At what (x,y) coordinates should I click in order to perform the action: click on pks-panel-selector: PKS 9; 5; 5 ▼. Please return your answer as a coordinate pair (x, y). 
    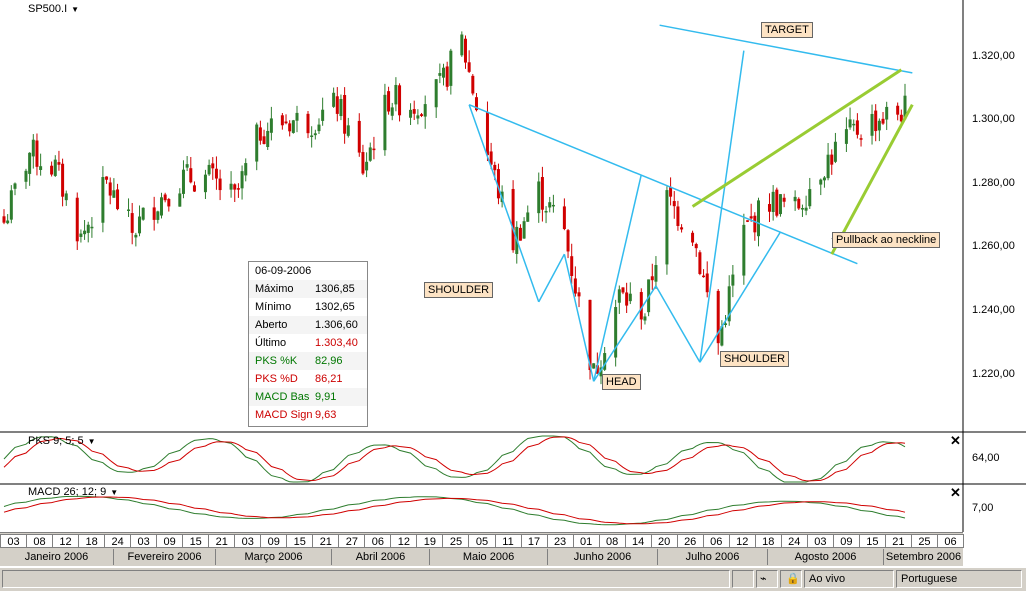
    Looking at the image, I should click on (62, 441).